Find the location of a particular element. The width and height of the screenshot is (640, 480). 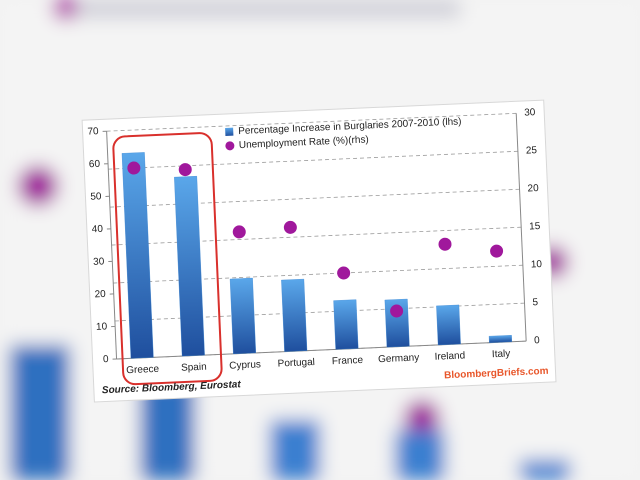

x-tick-label: Greece is located at coordinates (143, 370).